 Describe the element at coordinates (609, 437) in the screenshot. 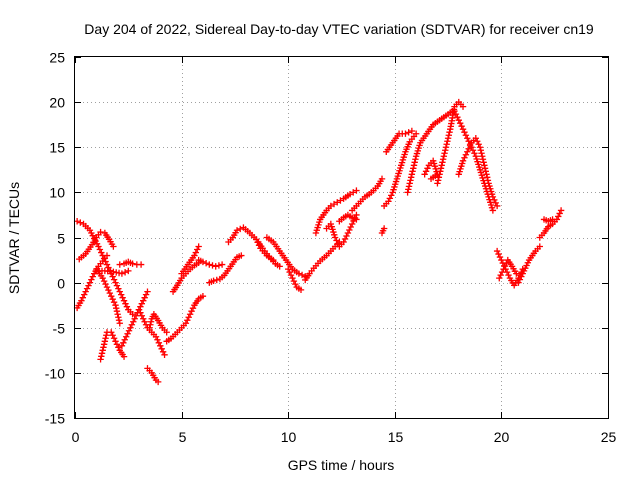

I see `x-tick-label: 25` at that location.